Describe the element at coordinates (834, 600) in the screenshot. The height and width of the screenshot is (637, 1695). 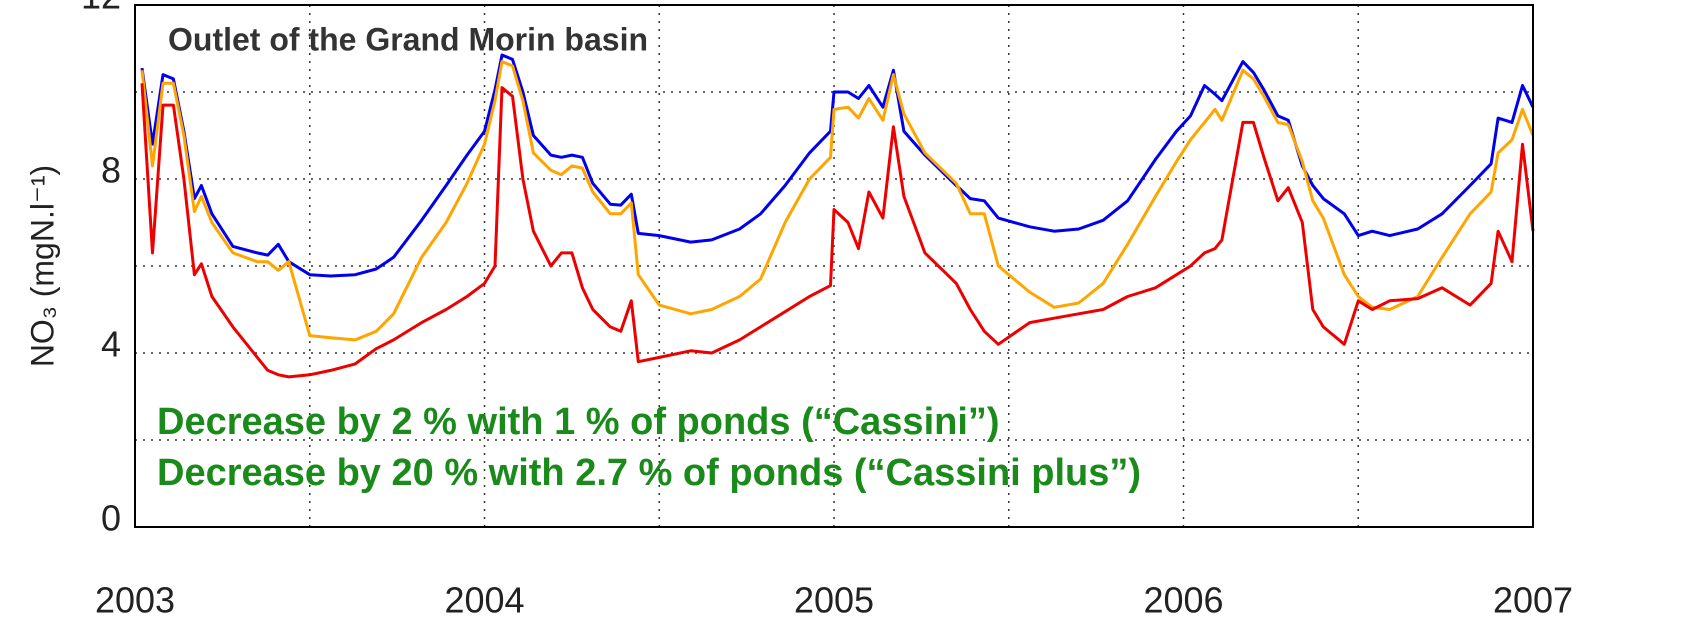
I see `x-tick-label: 2005` at that location.